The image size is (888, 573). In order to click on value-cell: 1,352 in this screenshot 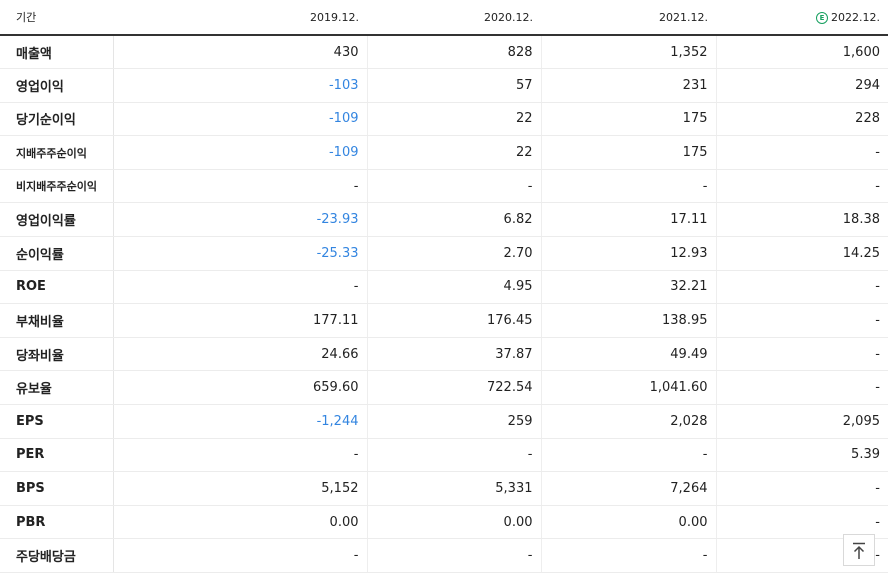, I will do `click(628, 52)`.